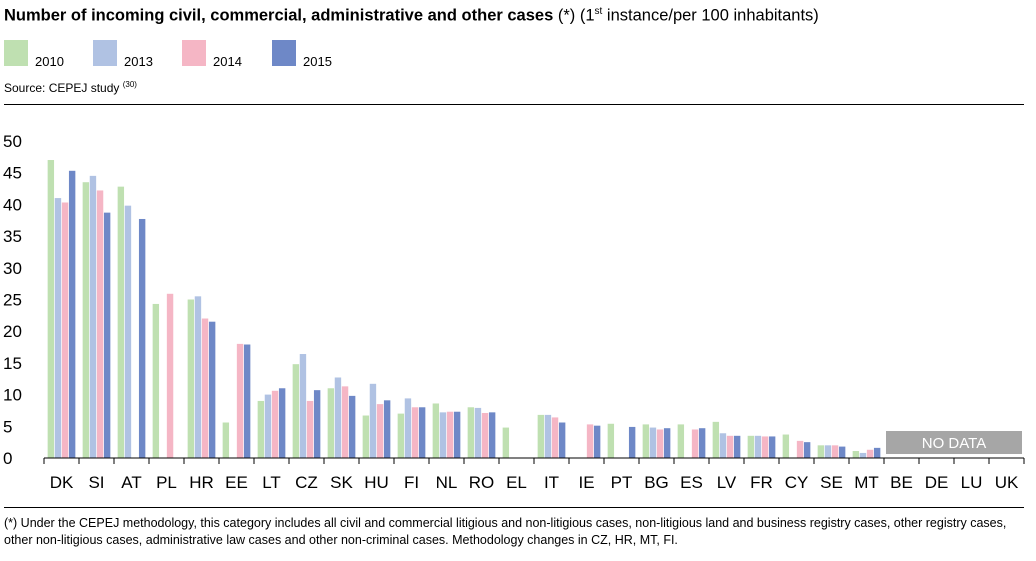 This screenshot has width=1036, height=561. What do you see at coordinates (62, 482) in the screenshot?
I see `x-tick-label-DK: DK` at bounding box center [62, 482].